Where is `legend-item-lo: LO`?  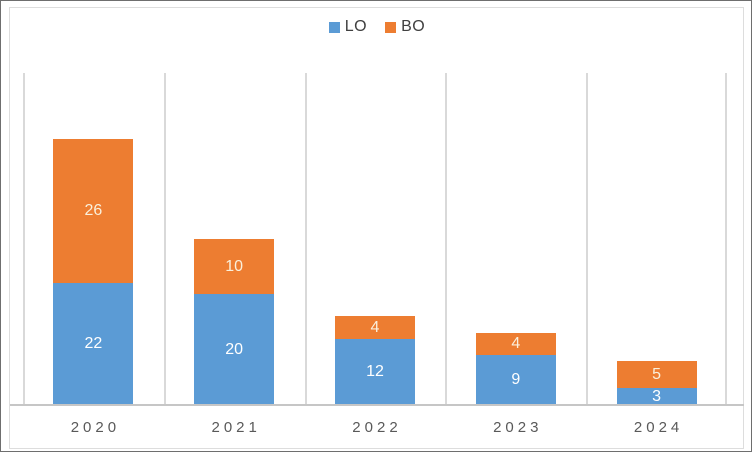 legend-item-lo: LO is located at coordinates (348, 27).